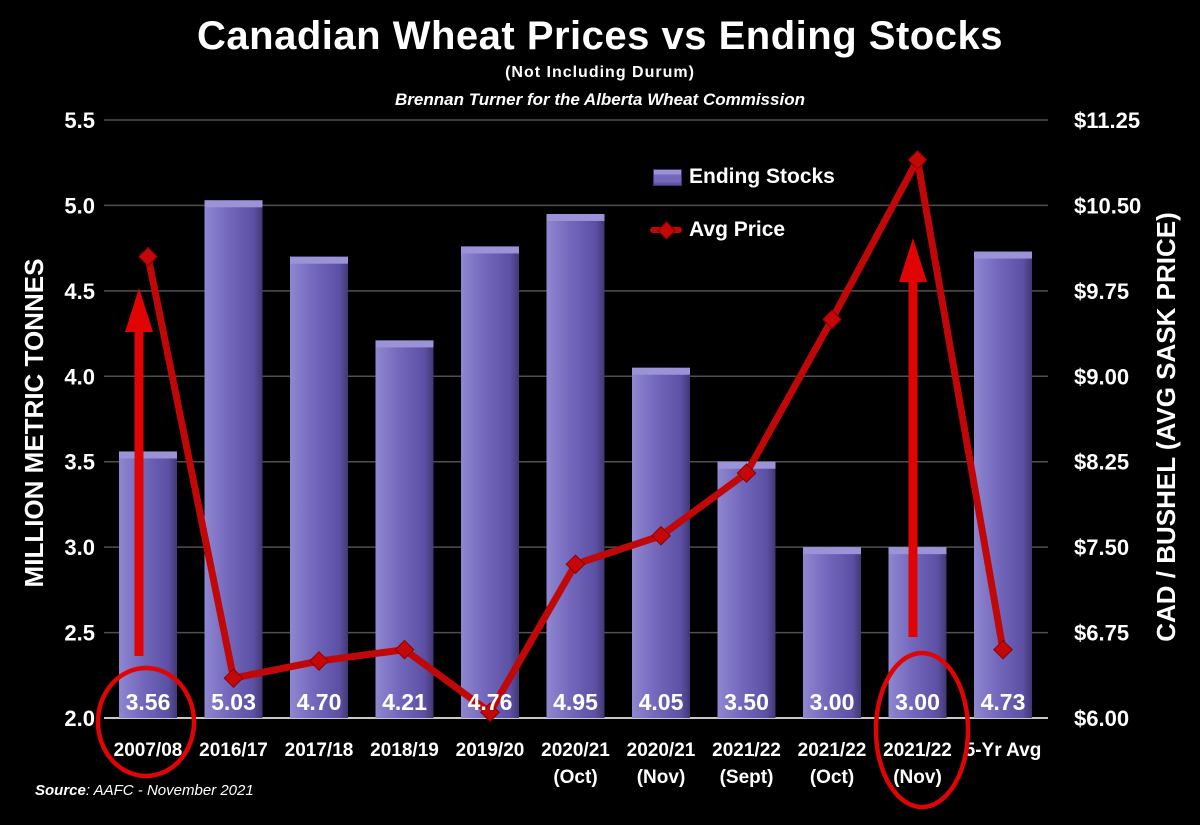 The image size is (1200, 825). I want to click on right-axis-tick: $8.25, so click(1101, 462).